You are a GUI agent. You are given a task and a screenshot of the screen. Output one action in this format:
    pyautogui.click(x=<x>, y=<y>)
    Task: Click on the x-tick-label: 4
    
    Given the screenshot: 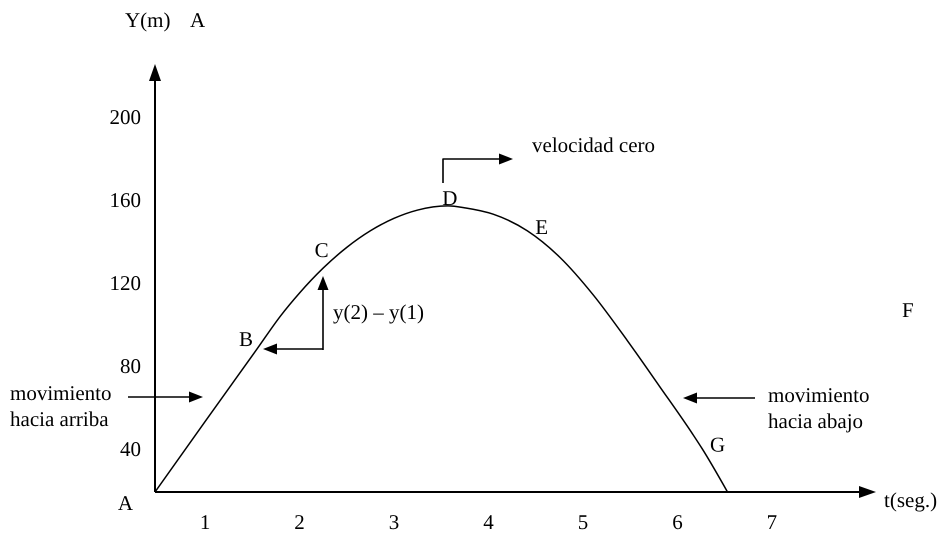 What is the action you would take?
    pyautogui.click(x=488, y=522)
    